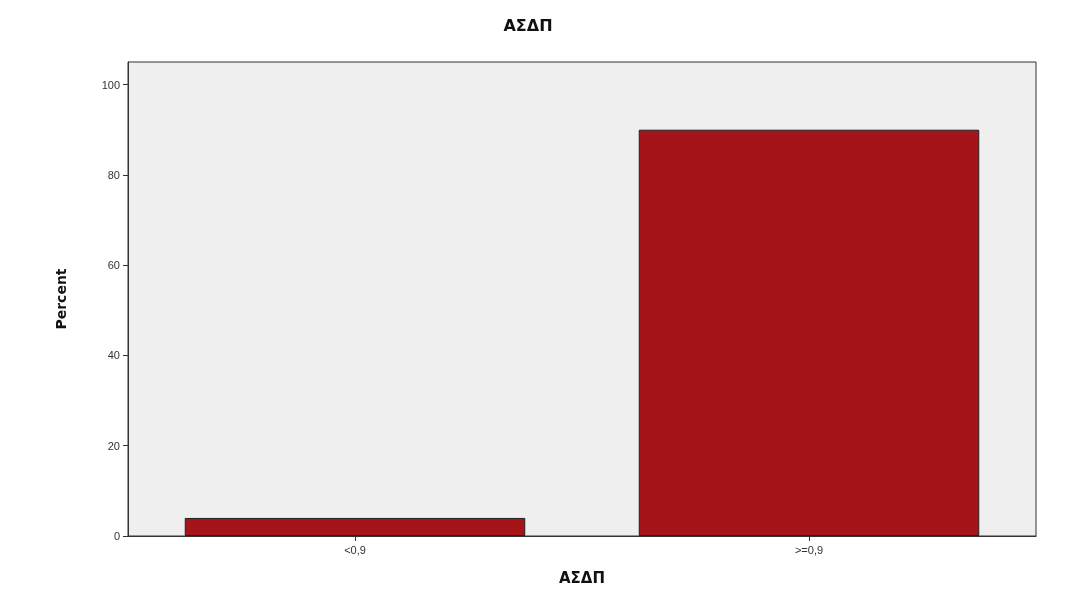  Describe the element at coordinates (113, 265) in the screenshot. I see `y-tick-label: 60` at that location.